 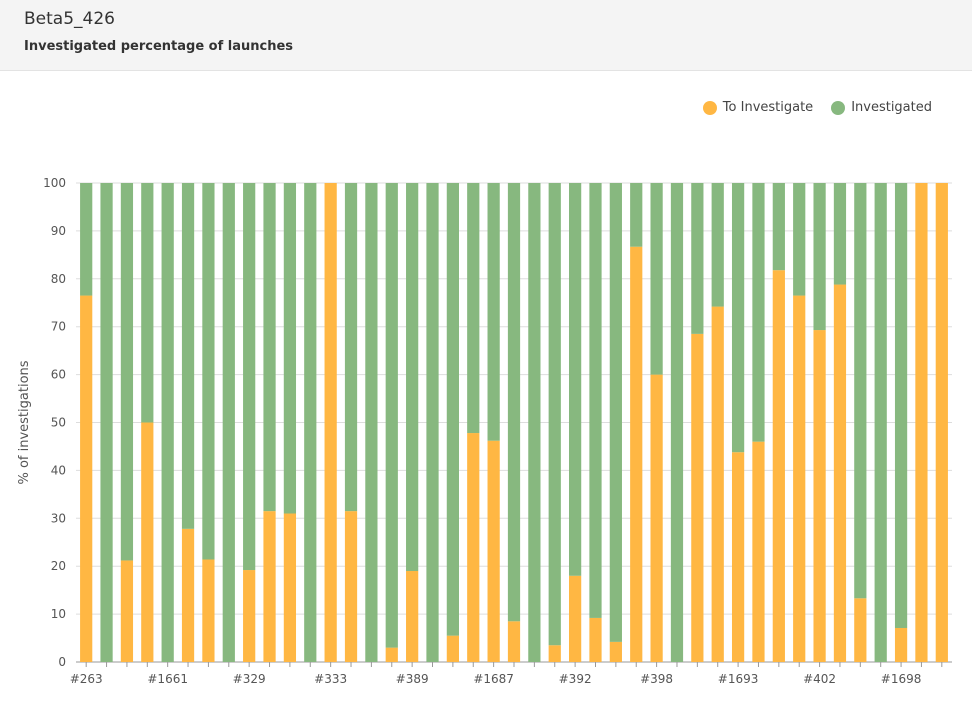 I want to click on y-tick-label: 50, so click(x=58, y=423).